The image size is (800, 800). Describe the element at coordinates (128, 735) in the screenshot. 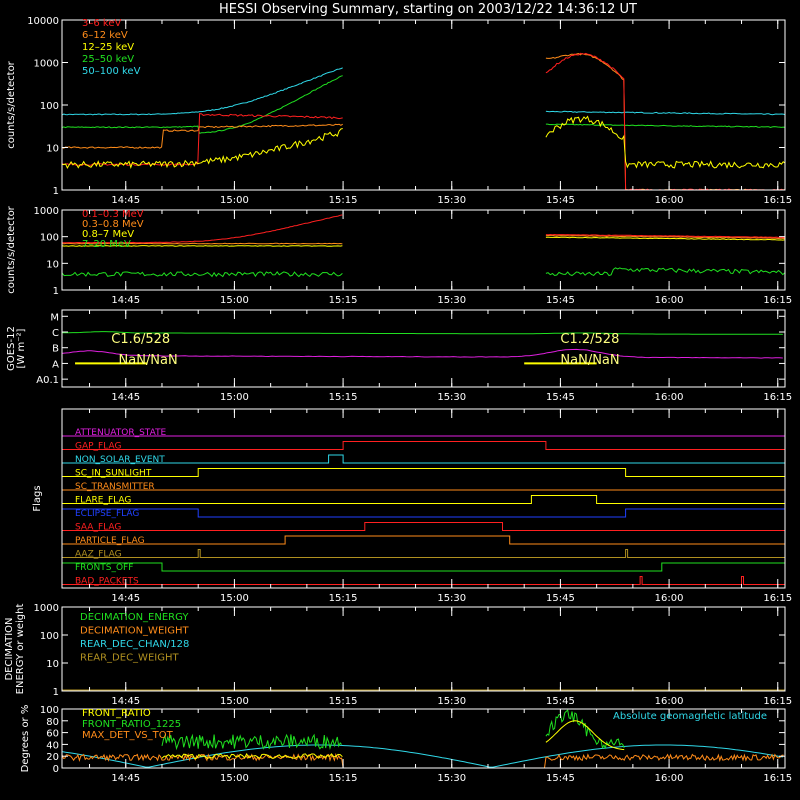

I see `legend-entry: MAX_DET_VS_TOT` at that location.